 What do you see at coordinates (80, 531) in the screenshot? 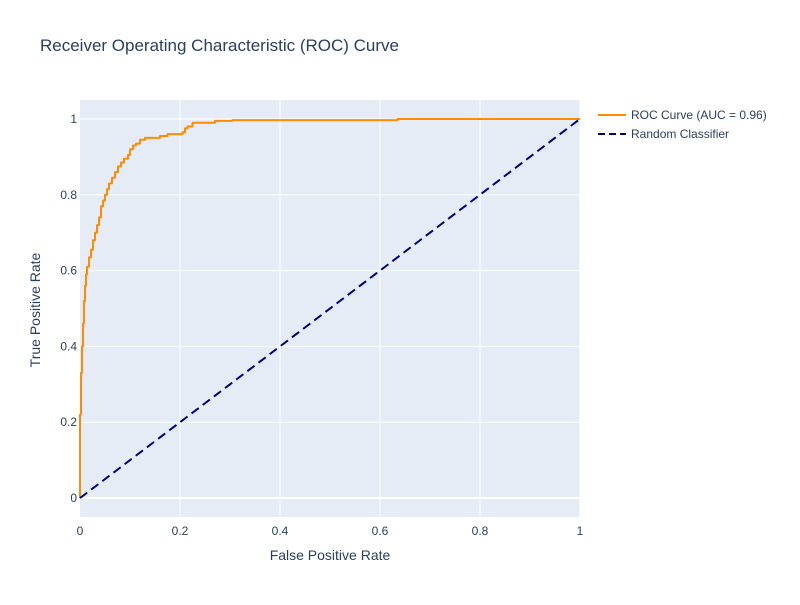
I see `x-tick-label: 0` at bounding box center [80, 531].